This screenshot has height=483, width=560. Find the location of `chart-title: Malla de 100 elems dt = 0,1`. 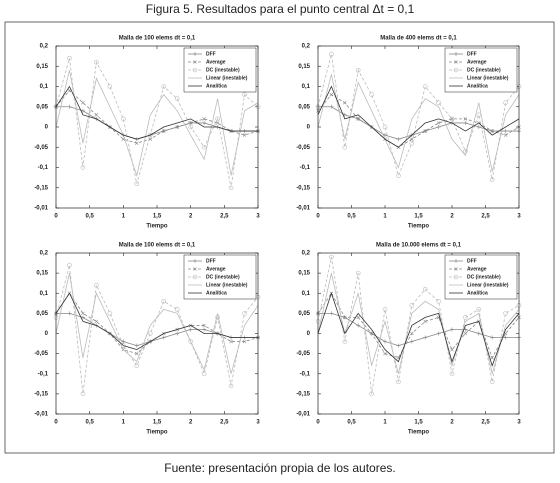

chart-title: Malla de 100 elems dt = 0,1 is located at coordinates (157, 39).